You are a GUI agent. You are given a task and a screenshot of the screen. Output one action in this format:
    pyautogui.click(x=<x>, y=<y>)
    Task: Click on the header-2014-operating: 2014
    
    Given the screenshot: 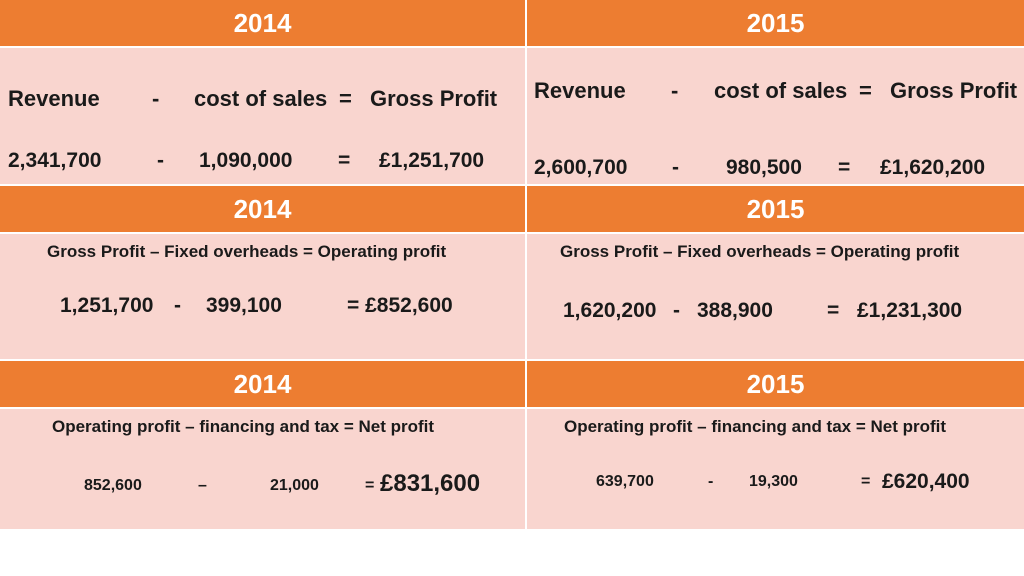 What is the action you would take?
    pyautogui.click(x=262, y=209)
    